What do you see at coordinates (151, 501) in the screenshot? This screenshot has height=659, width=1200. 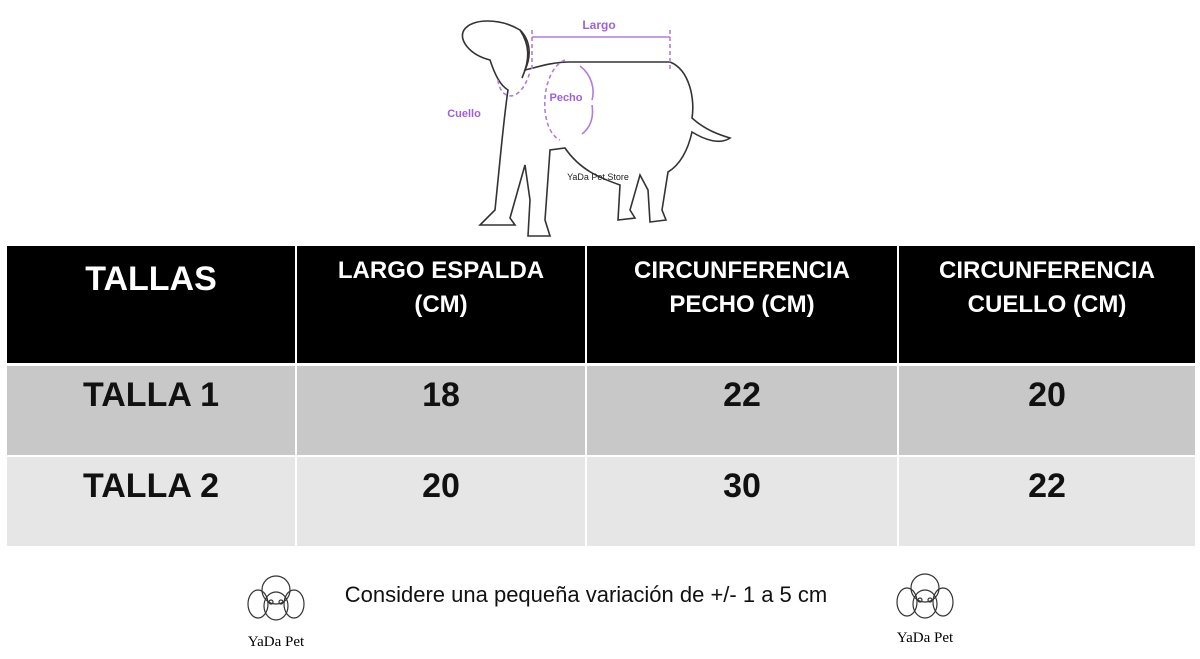 I see `table-cell: TALLA 2` at bounding box center [151, 501].